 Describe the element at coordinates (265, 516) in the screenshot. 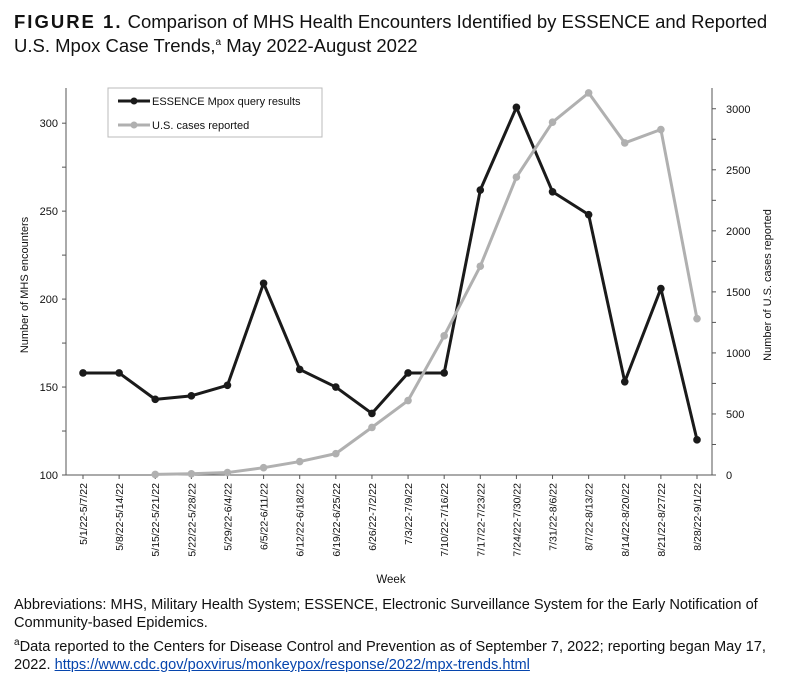

I see `x-tick-label: 6/5/22-6/11/22` at that location.